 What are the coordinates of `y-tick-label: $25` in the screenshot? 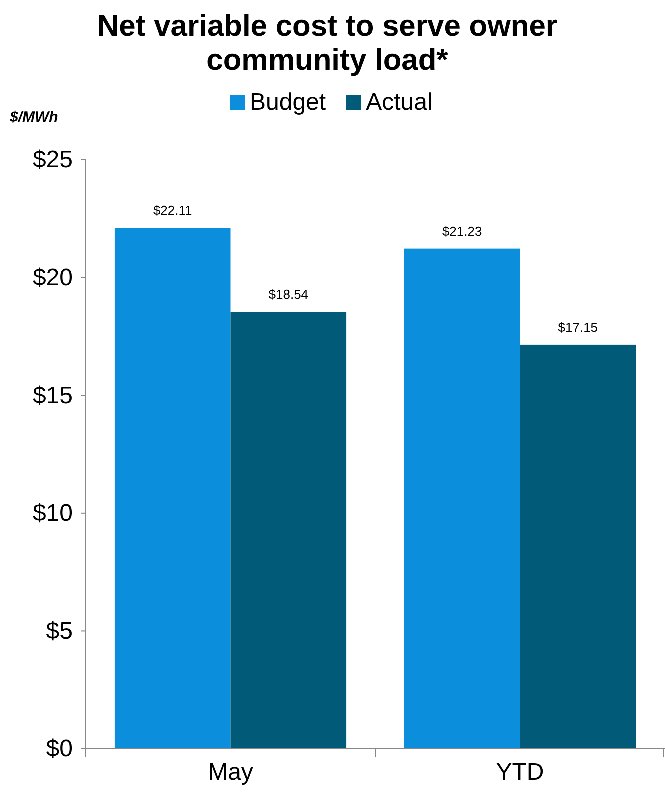 It's located at (52, 160).